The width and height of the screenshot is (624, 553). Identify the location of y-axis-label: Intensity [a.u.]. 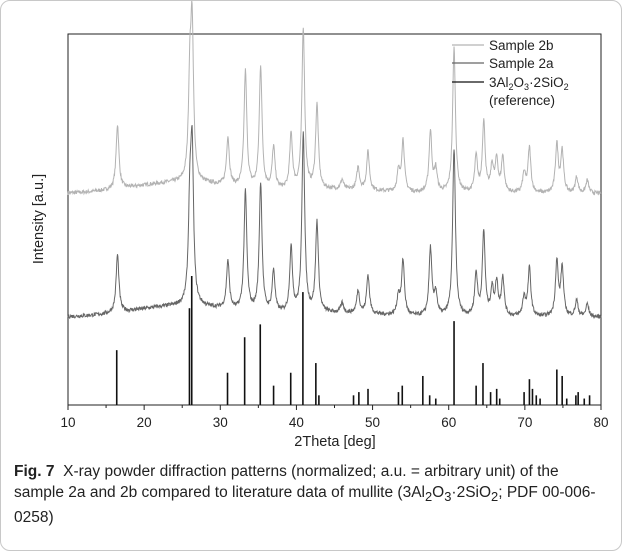
(39, 219).